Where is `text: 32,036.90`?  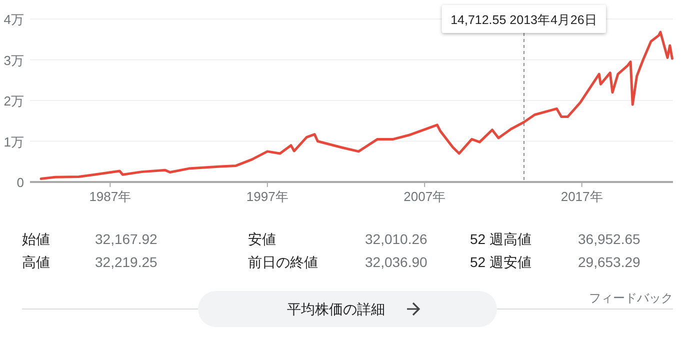
text: 32,036.90 is located at coordinates (396, 262).